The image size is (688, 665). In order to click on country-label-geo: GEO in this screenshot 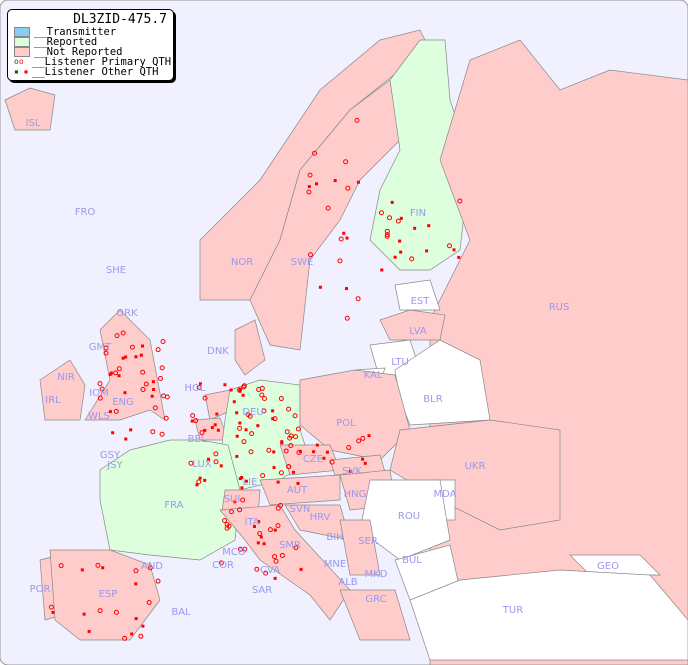, I will do `click(608, 566)`.